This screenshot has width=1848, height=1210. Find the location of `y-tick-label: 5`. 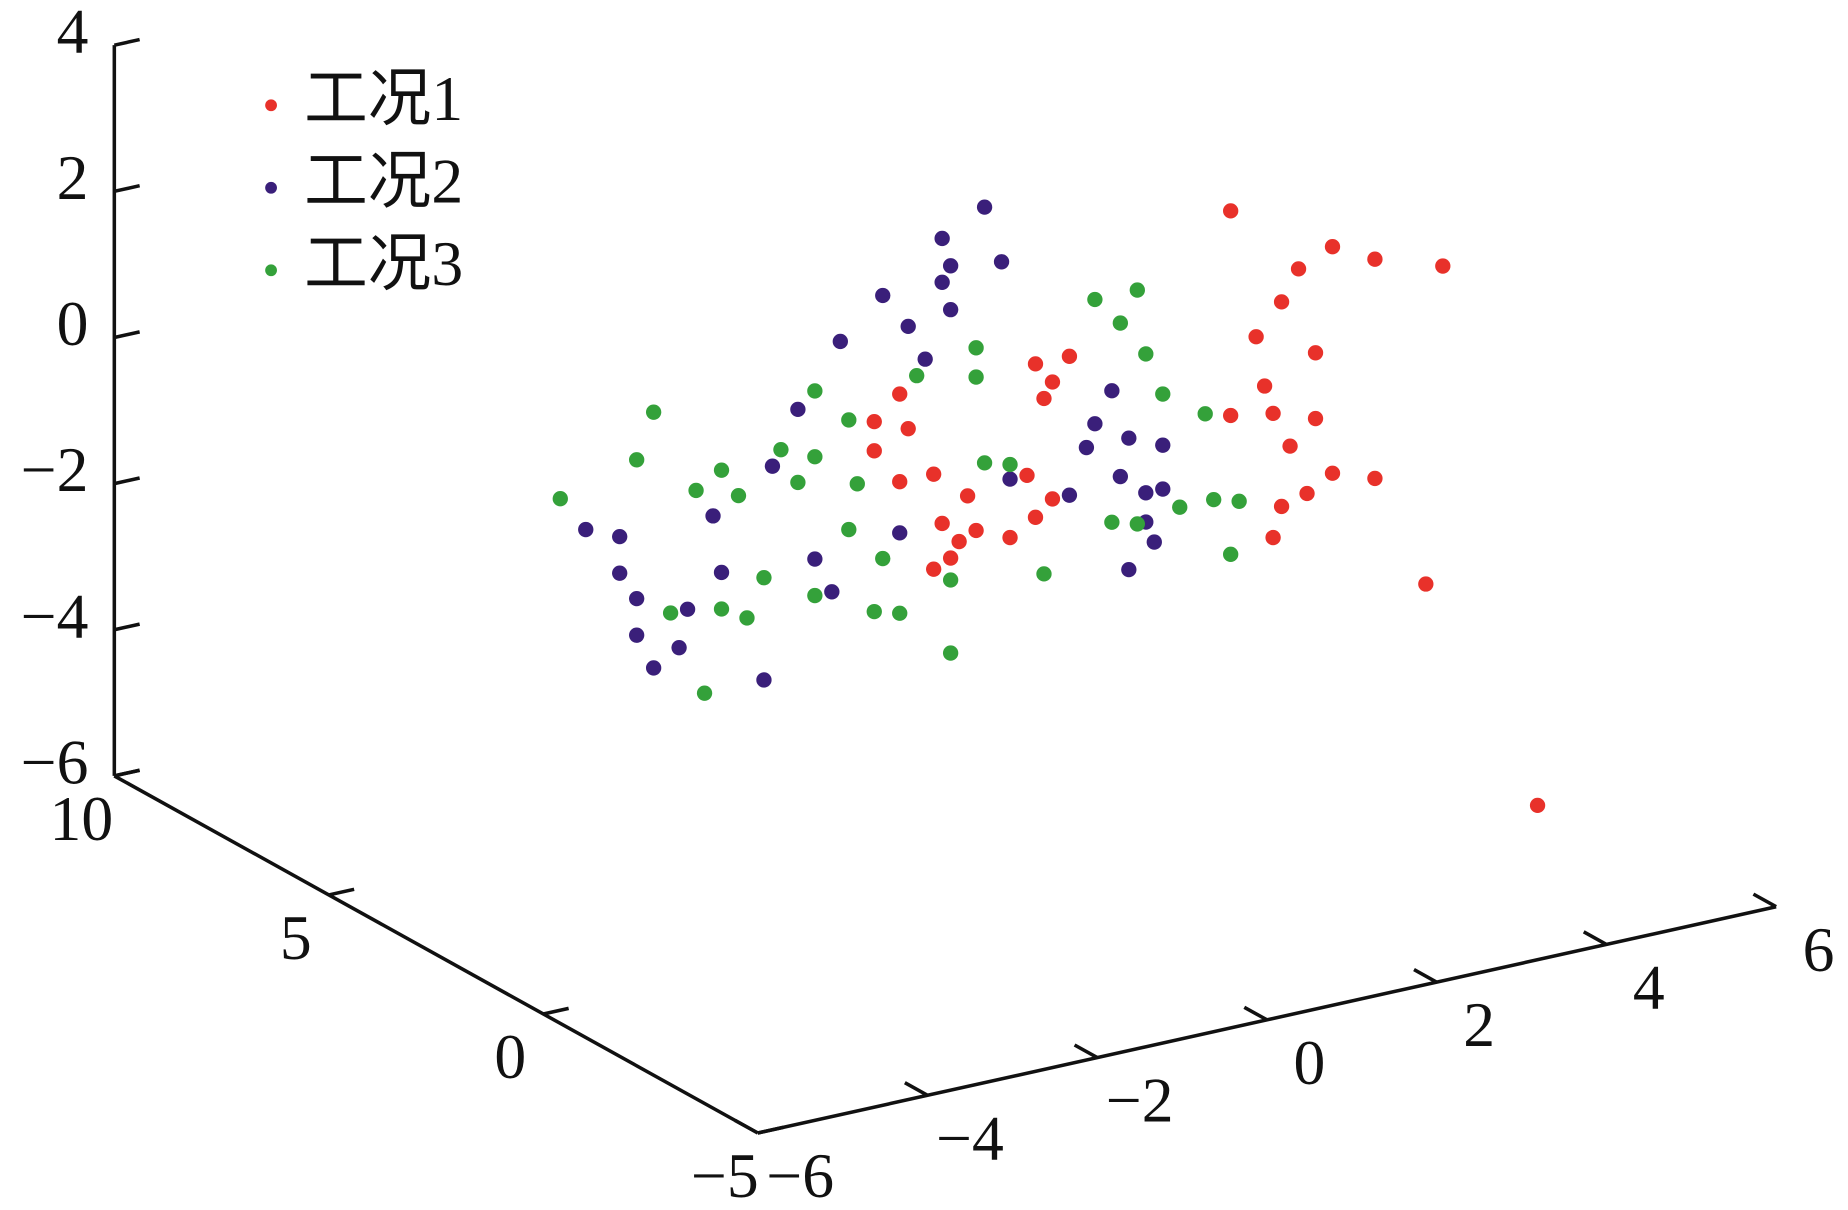

y-tick-label: 5 is located at coordinates (296, 937).